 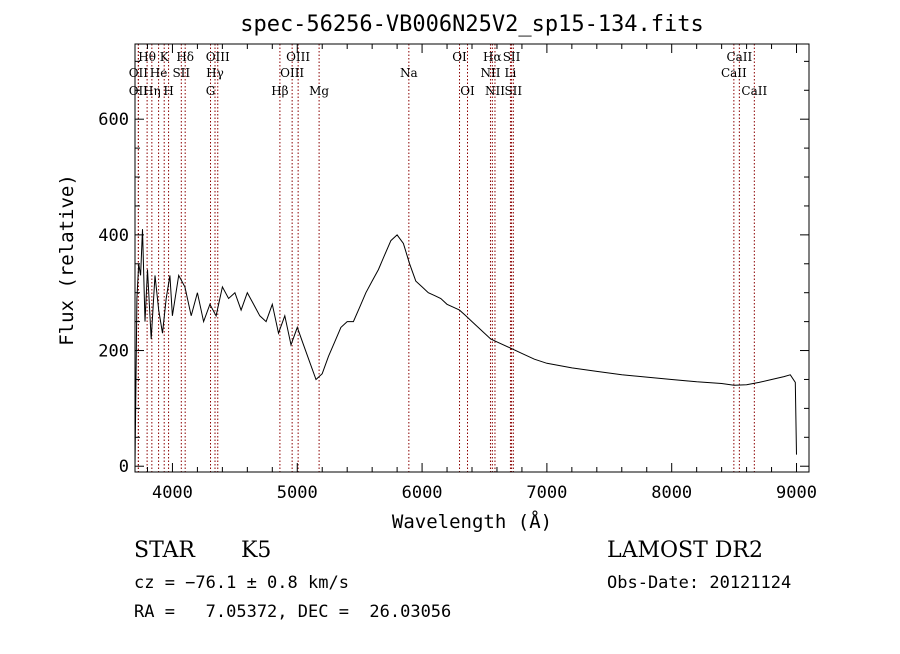 I want to click on object-subclass: K5, so click(x=256, y=550).